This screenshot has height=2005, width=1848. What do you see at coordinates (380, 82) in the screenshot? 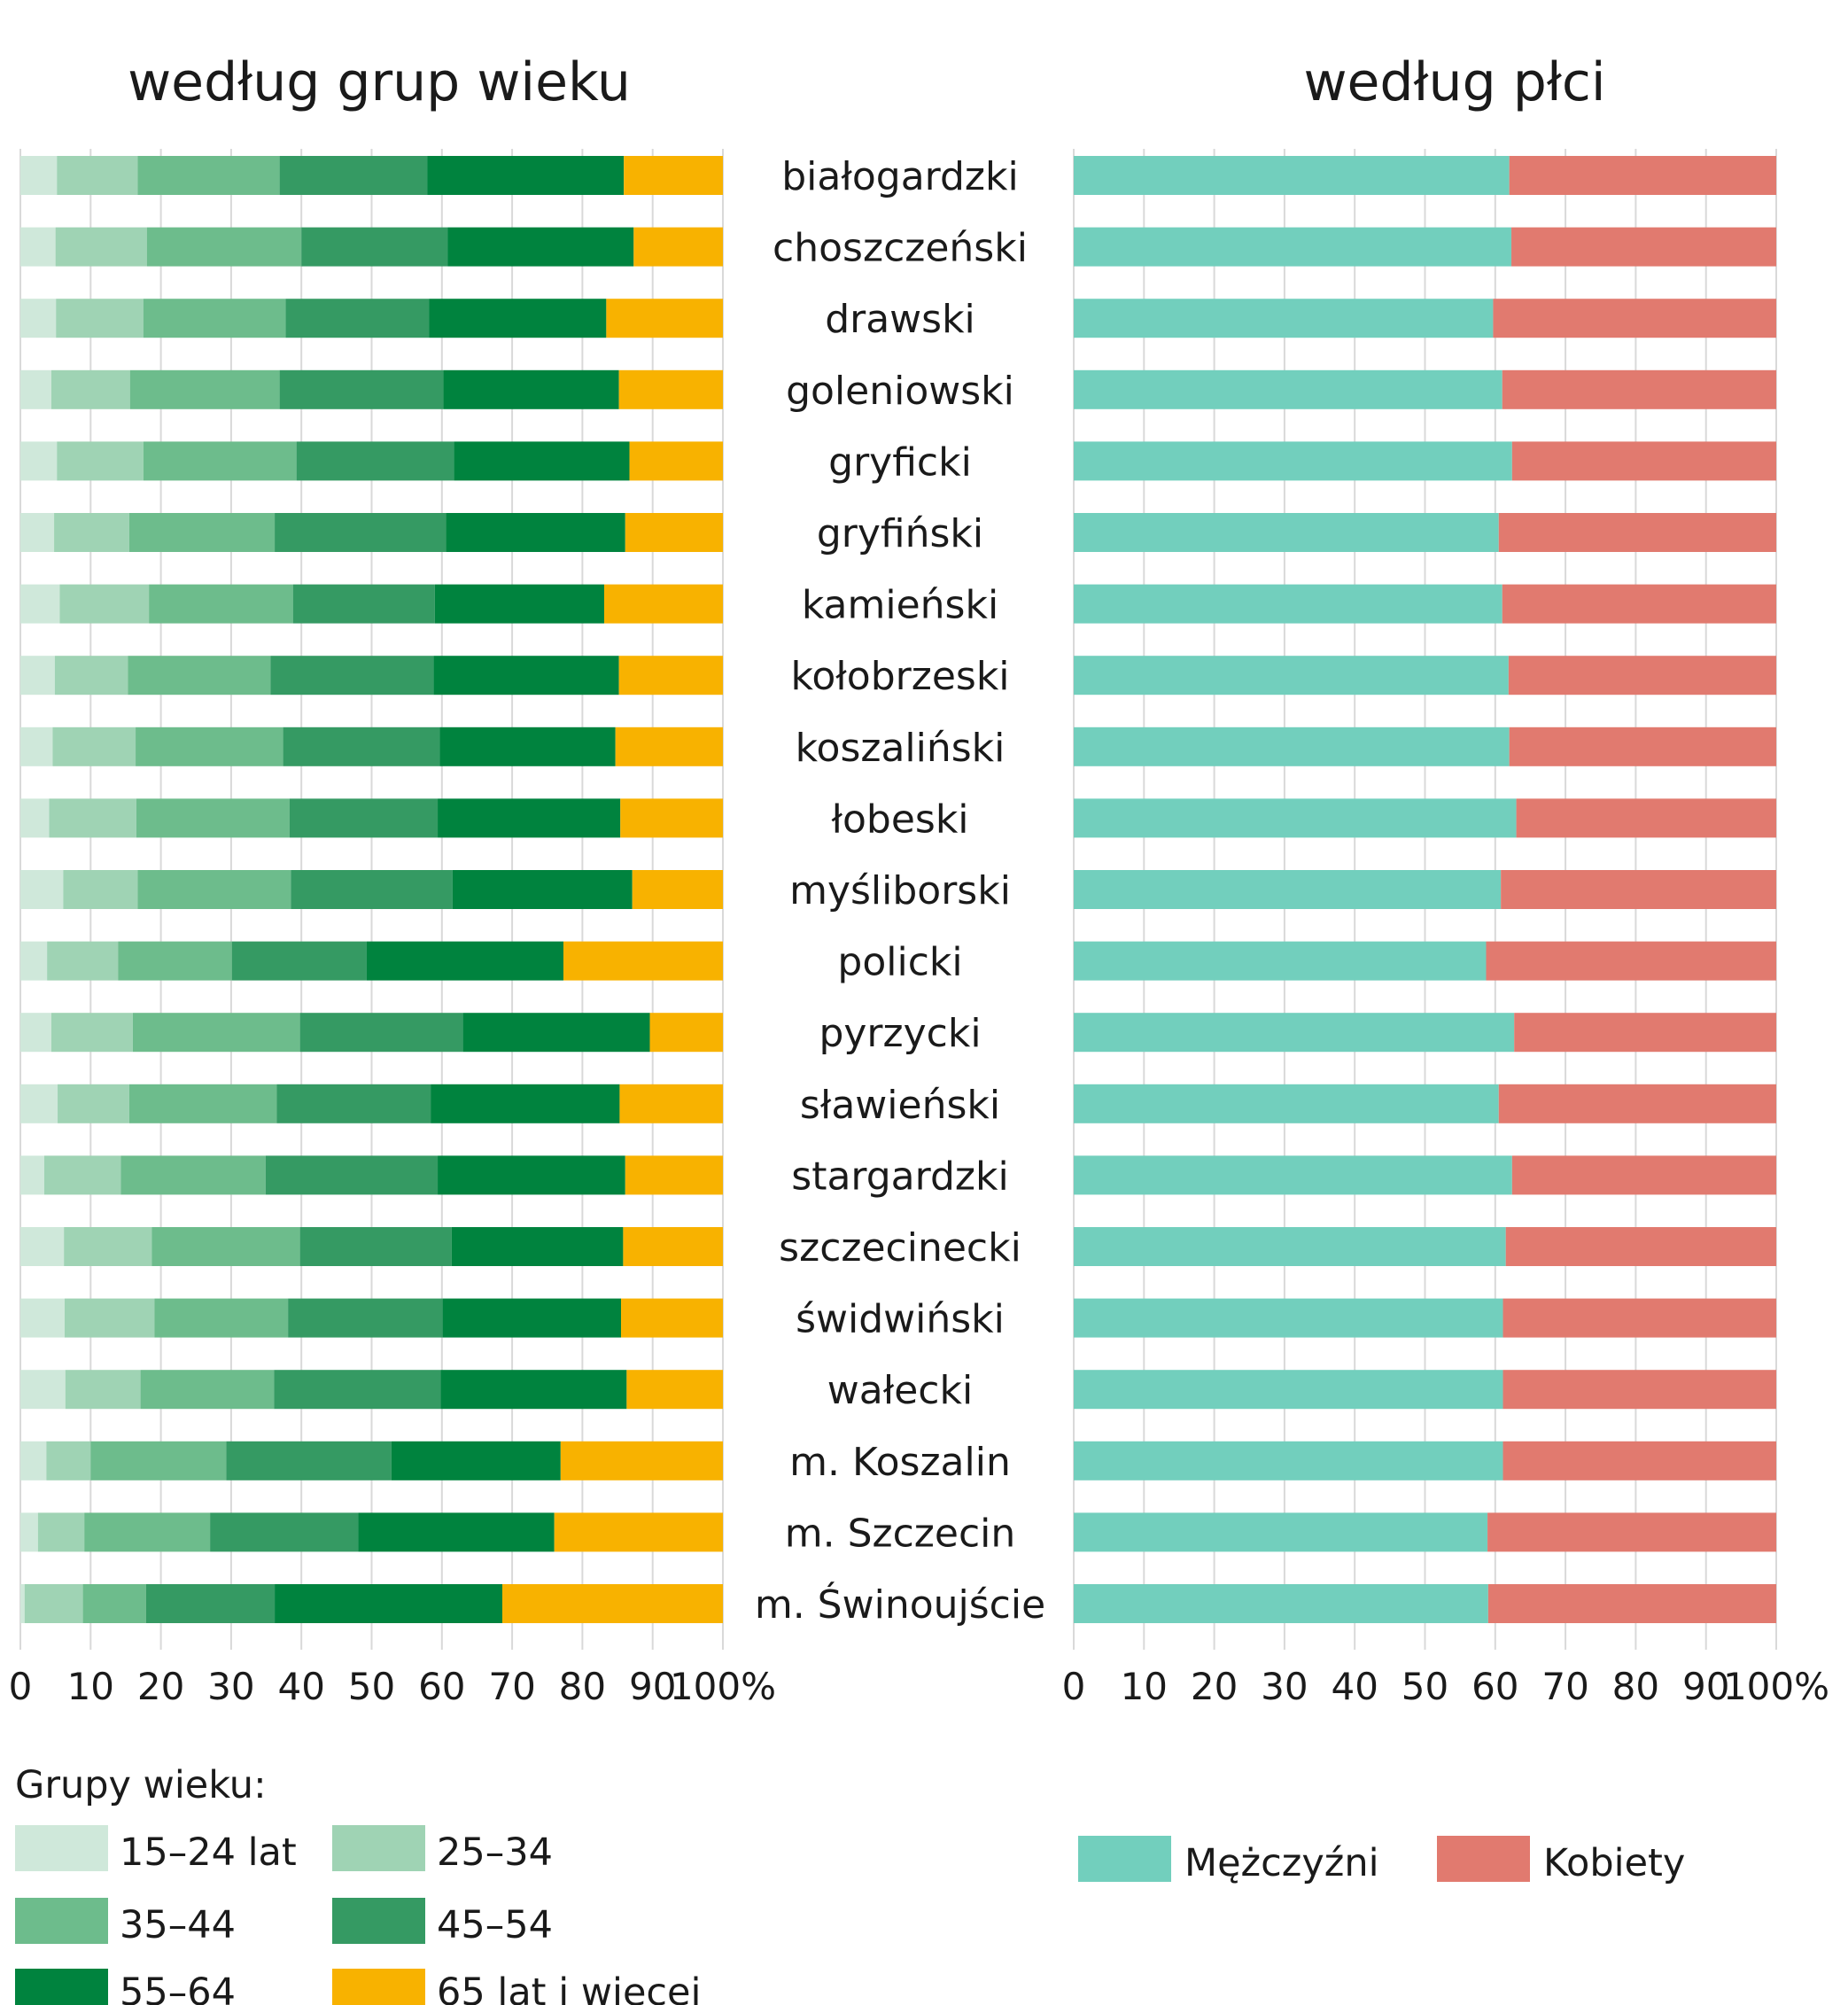
I see `chart-title-age: według grup wieku` at bounding box center [380, 82].